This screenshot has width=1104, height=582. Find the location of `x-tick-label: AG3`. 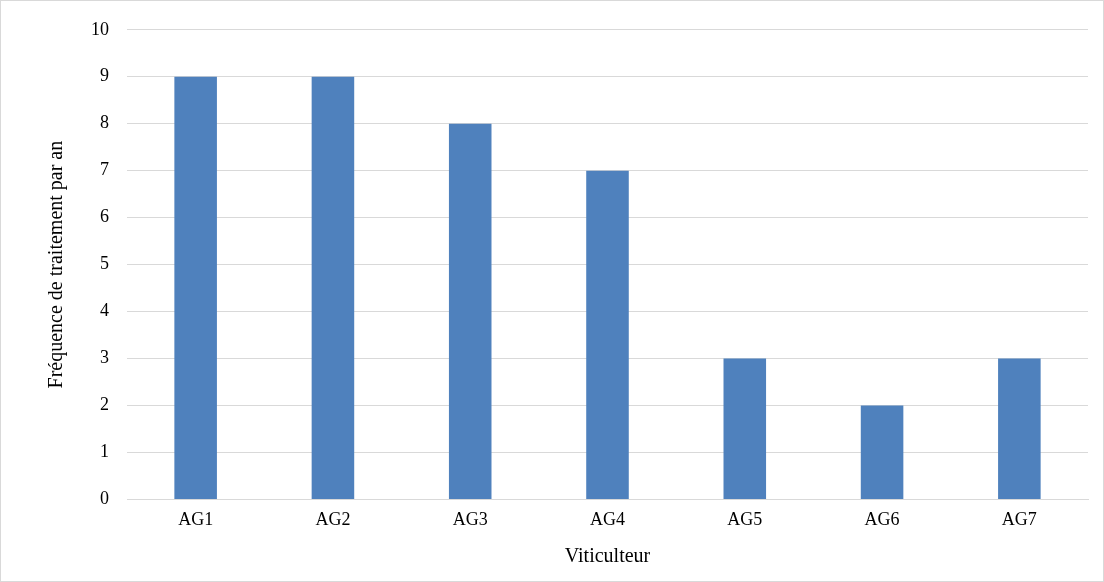

x-tick-label: AG3 is located at coordinates (470, 518).